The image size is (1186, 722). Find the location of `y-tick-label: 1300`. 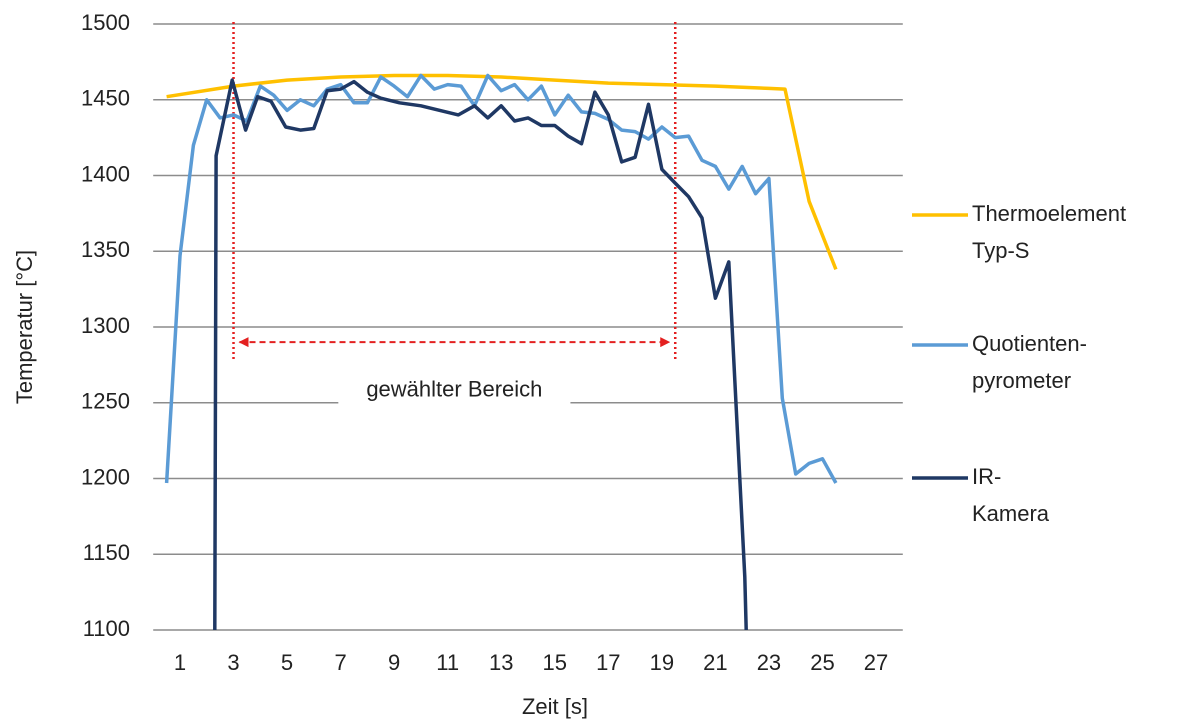

y-tick-label: 1300 is located at coordinates (105, 325).